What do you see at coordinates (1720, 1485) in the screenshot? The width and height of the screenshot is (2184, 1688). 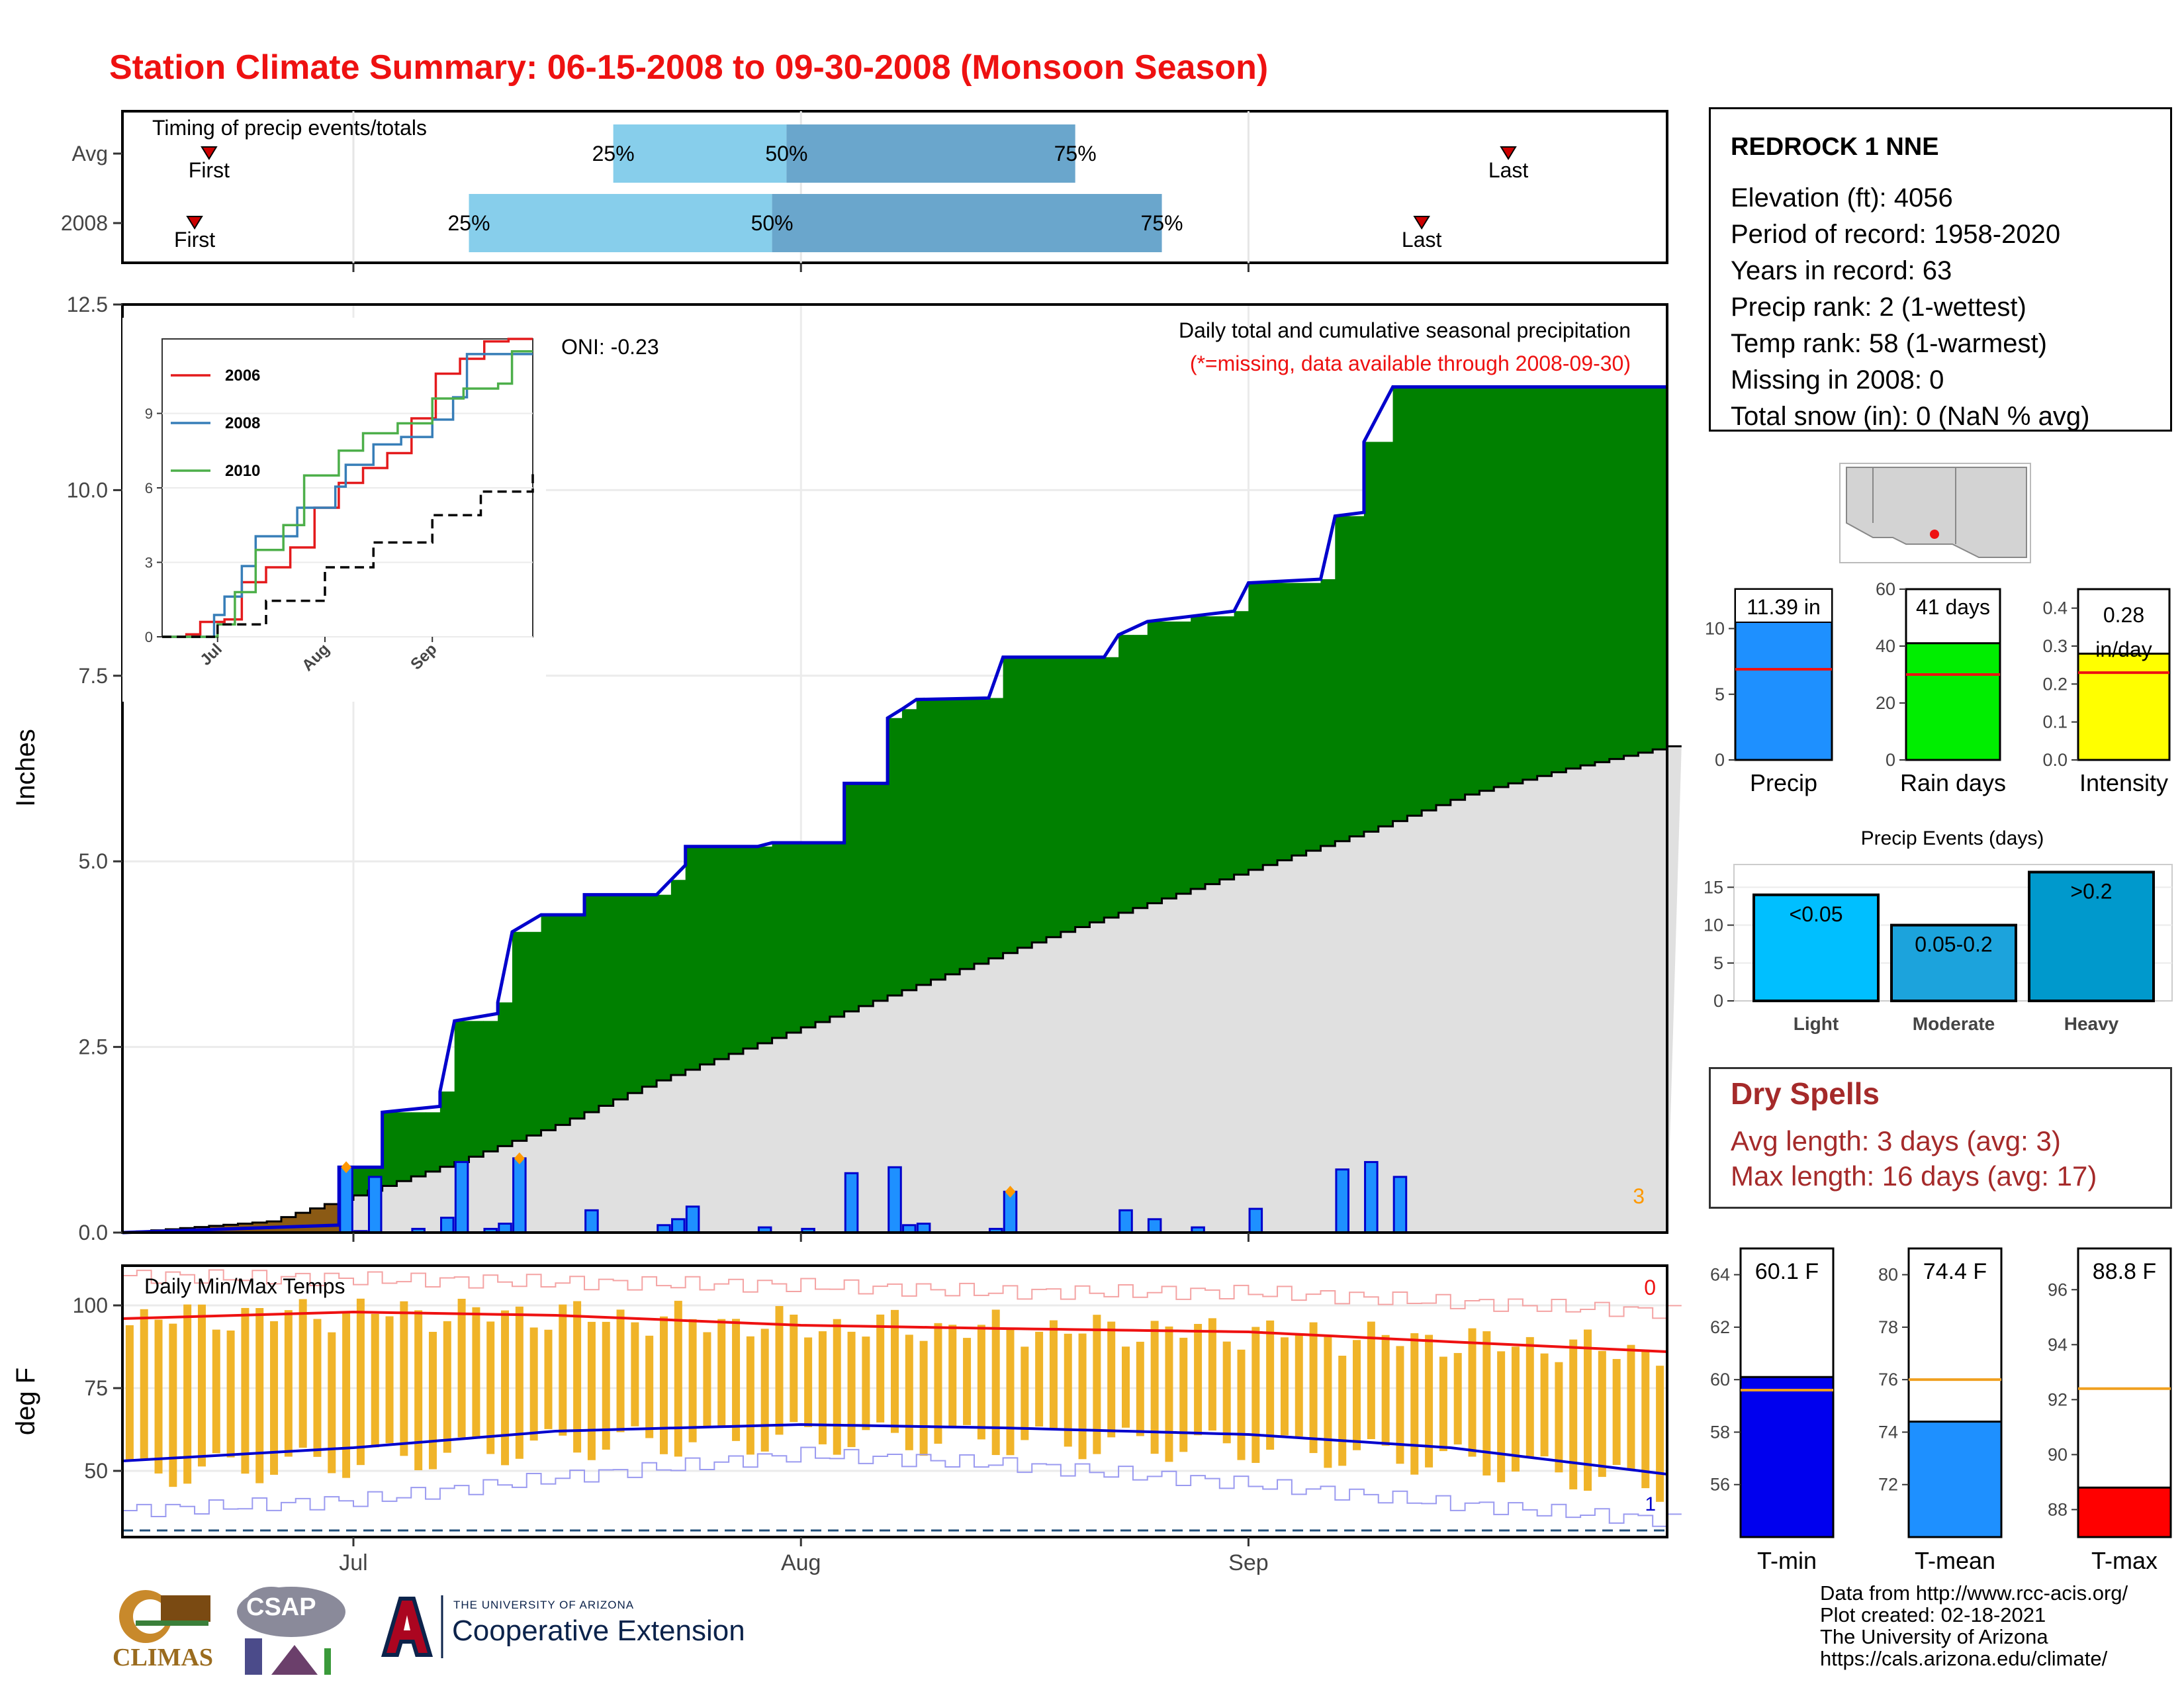 I see `tmin-y-tick-label: 56` at bounding box center [1720, 1485].